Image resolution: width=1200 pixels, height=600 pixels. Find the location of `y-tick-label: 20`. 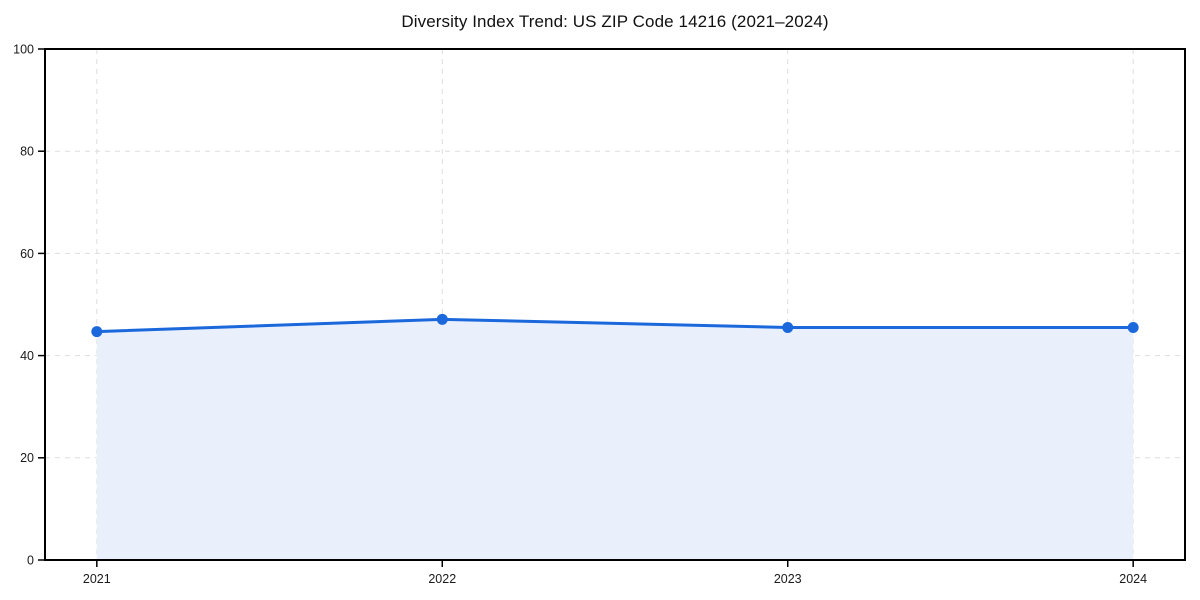

y-tick-label: 20 is located at coordinates (27, 458).